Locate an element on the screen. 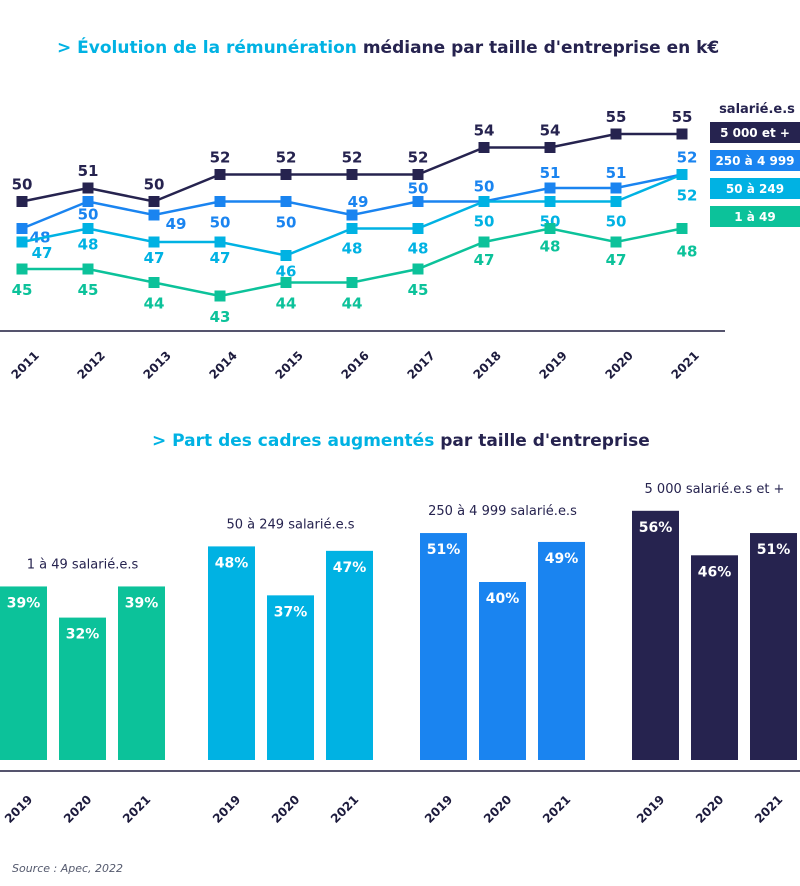  bar-chart-title-accent: > Part des cadres augmentés is located at coordinates (293, 441).